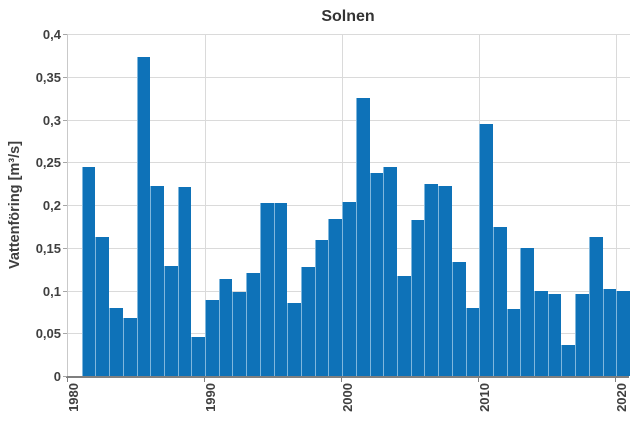  What do you see at coordinates (349, 77) in the screenshot?
I see `gridline-y-0.35` at bounding box center [349, 77].